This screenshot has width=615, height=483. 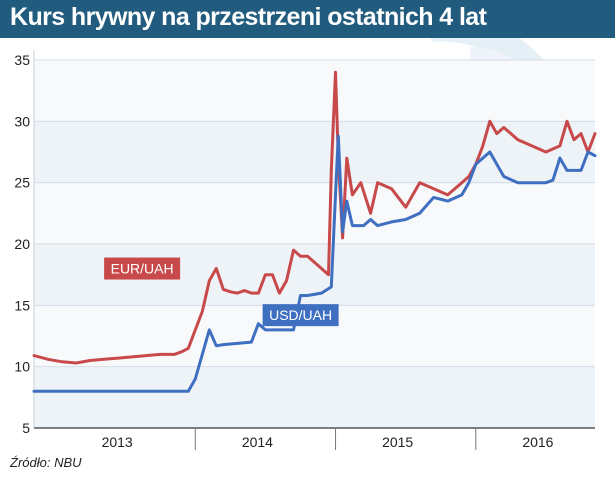 I want to click on x-tick-label: 2014, so click(x=257, y=442).